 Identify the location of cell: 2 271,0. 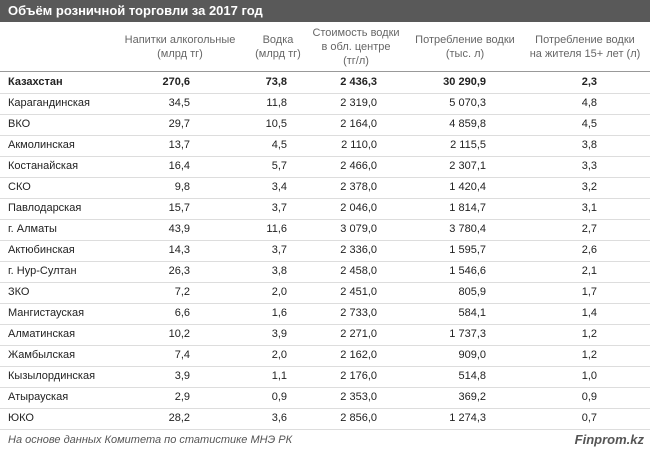
(358, 334).